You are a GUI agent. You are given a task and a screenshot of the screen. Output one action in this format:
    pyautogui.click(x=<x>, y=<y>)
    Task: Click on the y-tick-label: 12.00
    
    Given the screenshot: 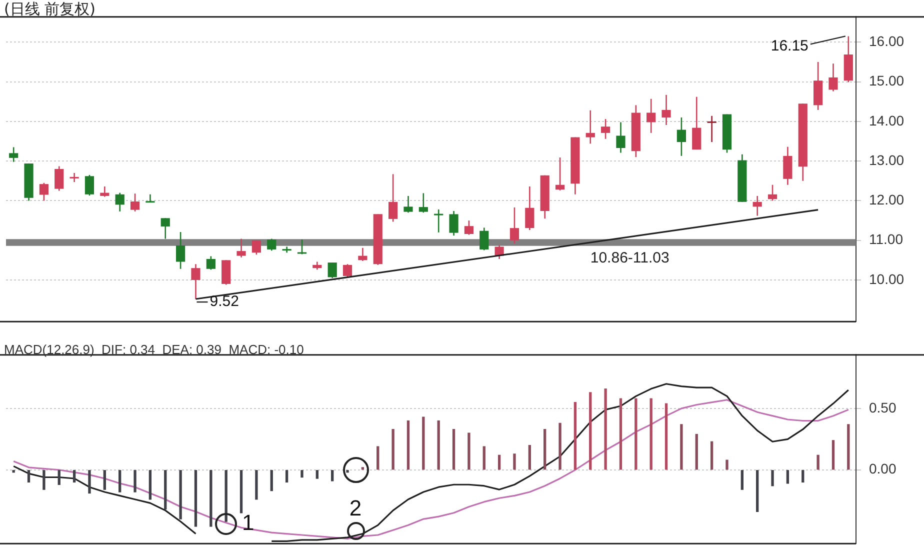 What is the action you would take?
    pyautogui.click(x=886, y=200)
    